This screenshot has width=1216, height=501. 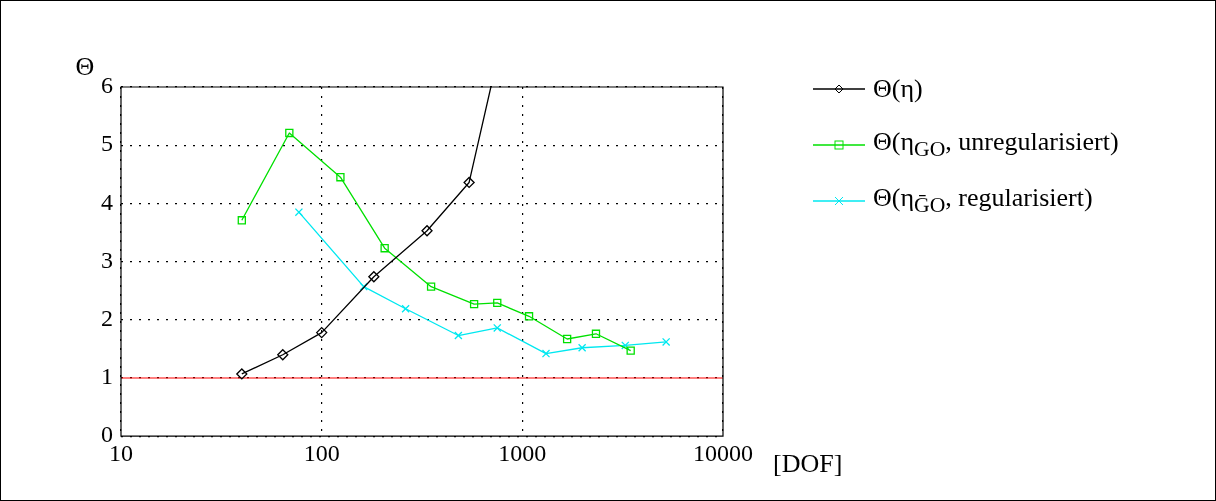 What do you see at coordinates (983, 201) in the screenshot?
I see `legend-label: Θ(η$_{ḠO}$, regularisiert)` at bounding box center [983, 201].